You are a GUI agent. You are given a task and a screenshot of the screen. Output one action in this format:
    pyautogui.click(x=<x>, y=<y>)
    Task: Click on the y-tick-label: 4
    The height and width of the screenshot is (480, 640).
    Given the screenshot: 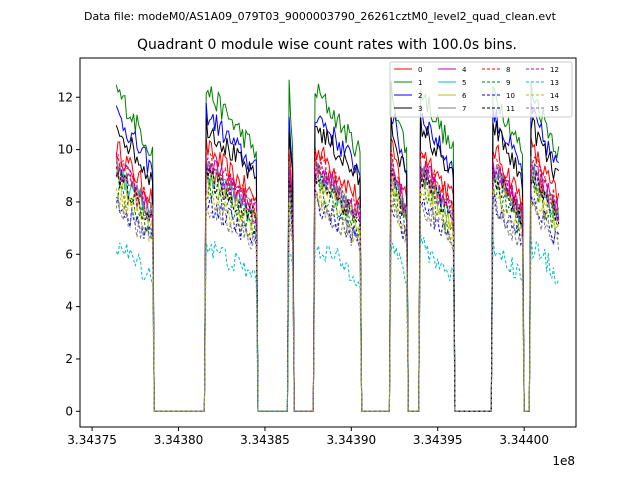 What is the action you would take?
    pyautogui.click(x=69, y=307)
    